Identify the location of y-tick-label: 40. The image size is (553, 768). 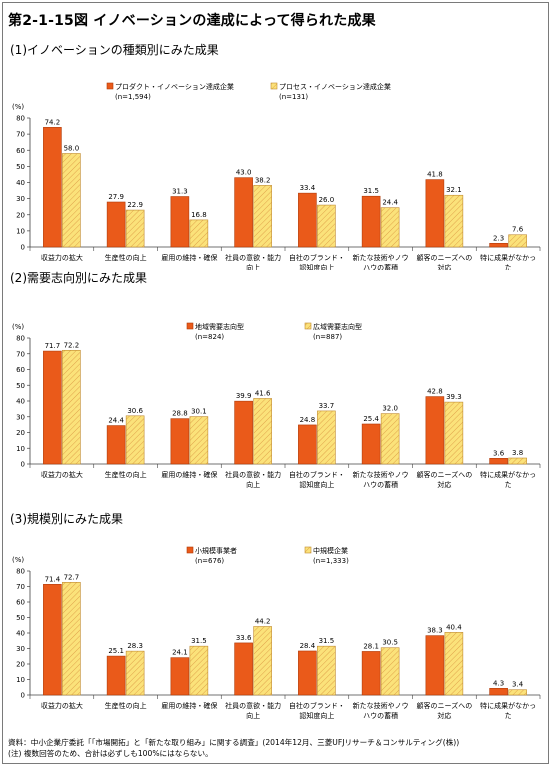
(20, 183).